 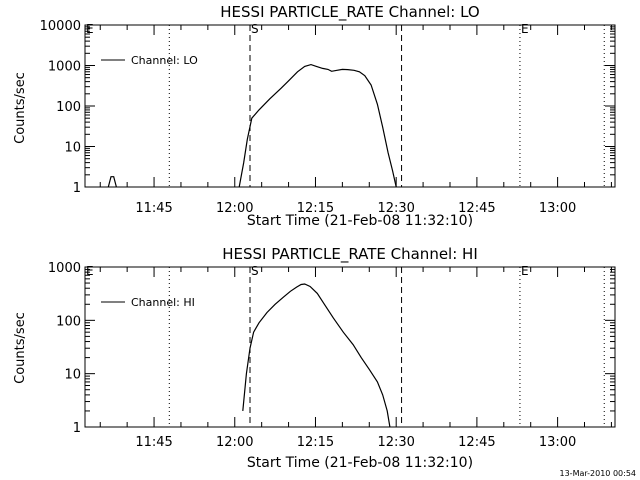 I want to click on chart-title-lo: HESSI PARTICLE_RATE Channel: LO, so click(x=349, y=12).